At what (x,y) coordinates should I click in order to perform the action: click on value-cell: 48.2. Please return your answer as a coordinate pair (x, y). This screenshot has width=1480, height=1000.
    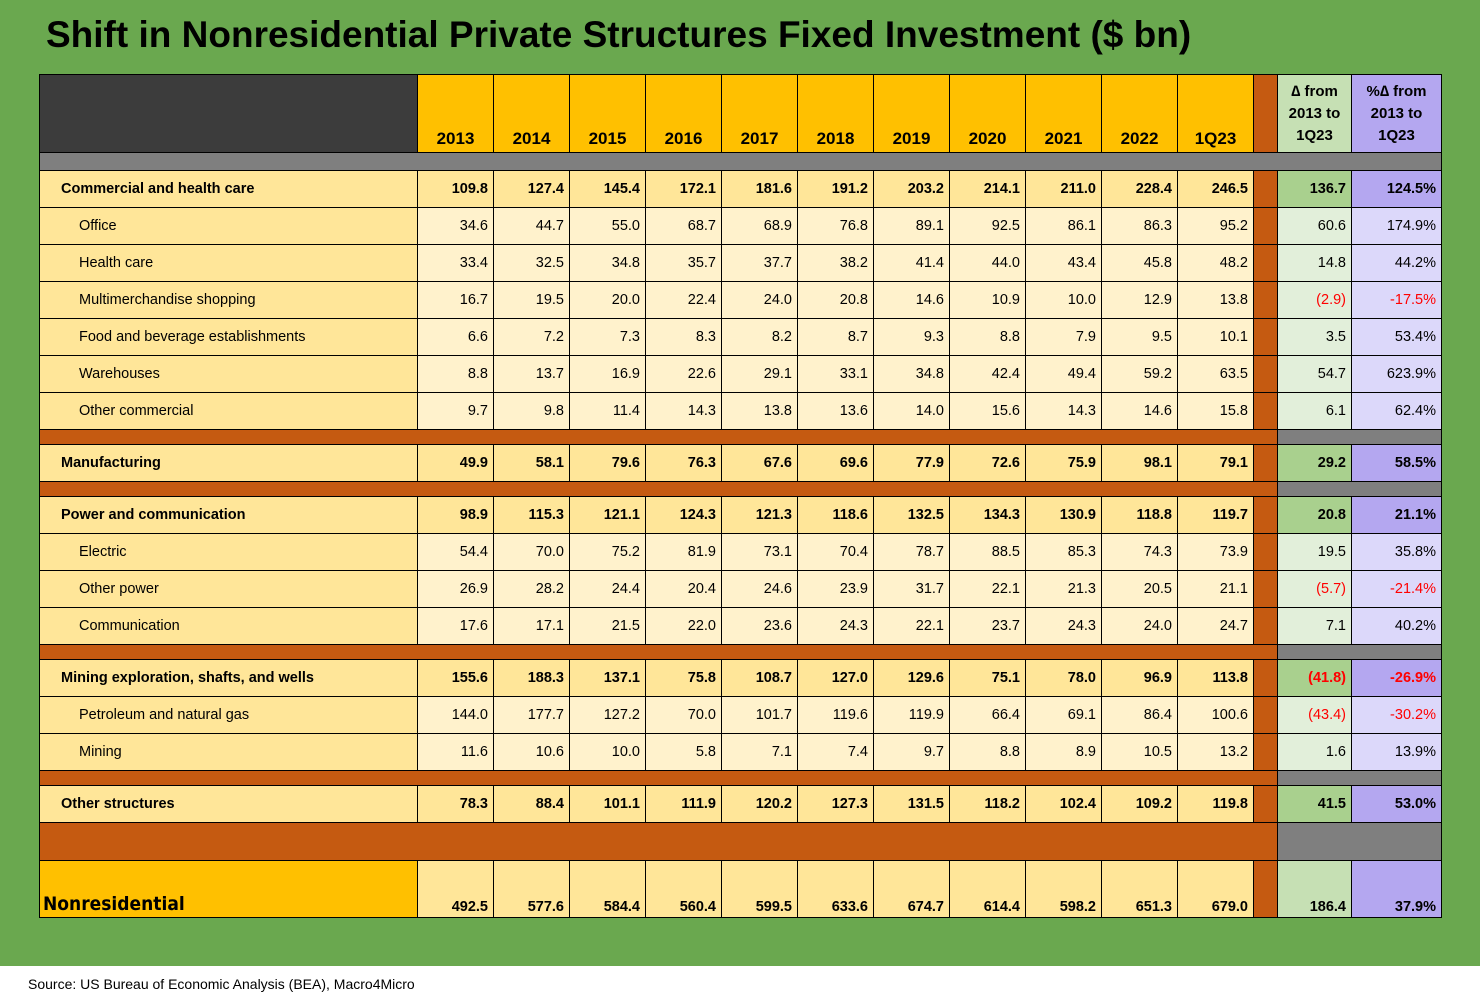
    Looking at the image, I should click on (1215, 263).